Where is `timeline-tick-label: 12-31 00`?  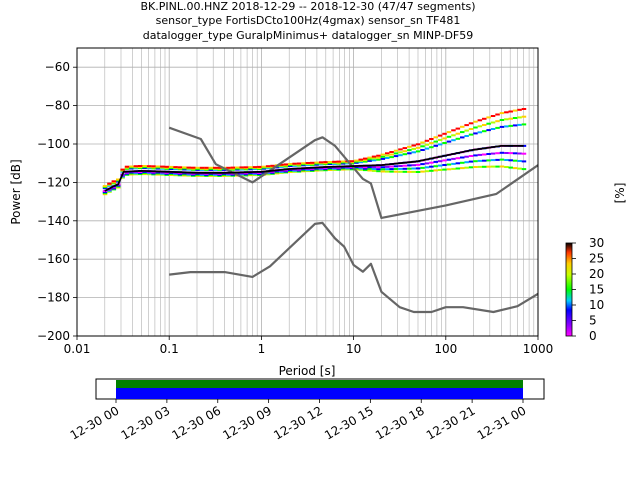 timeline-tick-label: 12-31 00 is located at coordinates (502, 422).